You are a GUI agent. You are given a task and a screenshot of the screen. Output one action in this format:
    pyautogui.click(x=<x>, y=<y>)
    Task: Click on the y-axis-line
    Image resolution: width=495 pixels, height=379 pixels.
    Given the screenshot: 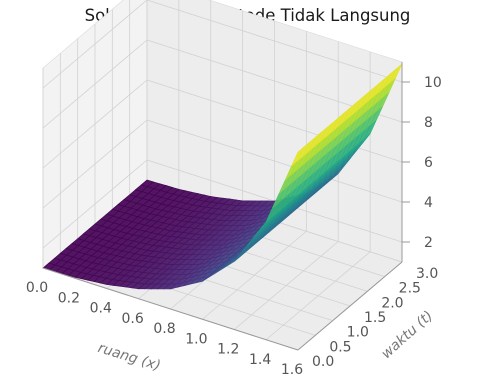 What is the action you would take?
    pyautogui.click(x=350, y=306)
    